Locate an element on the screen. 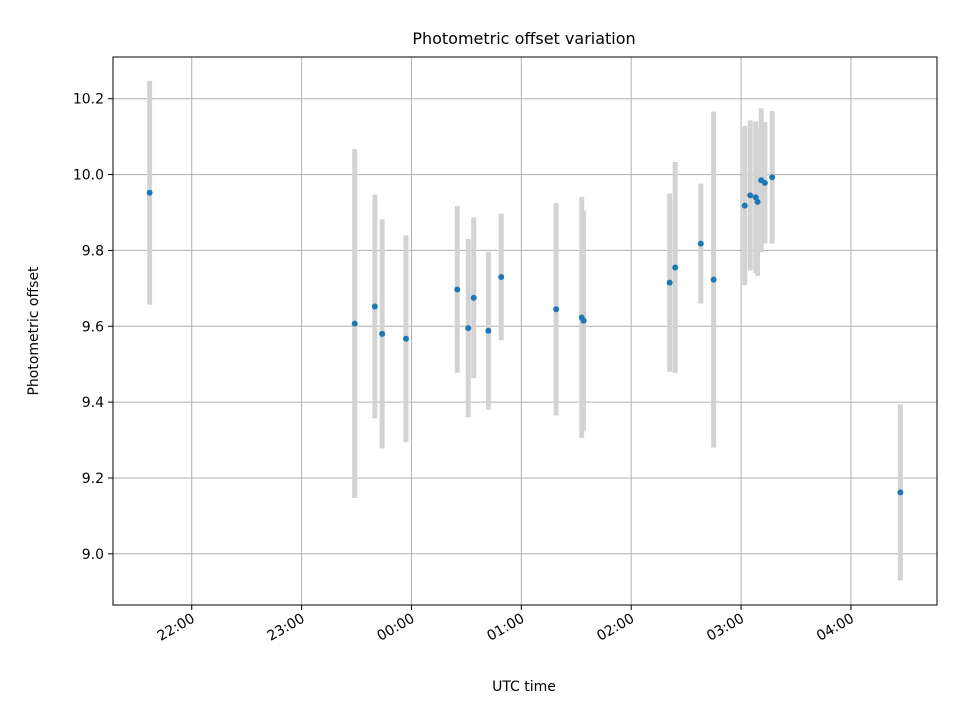 The width and height of the screenshot is (960, 720). x-tick-label: 01:00 is located at coordinates (505, 628).